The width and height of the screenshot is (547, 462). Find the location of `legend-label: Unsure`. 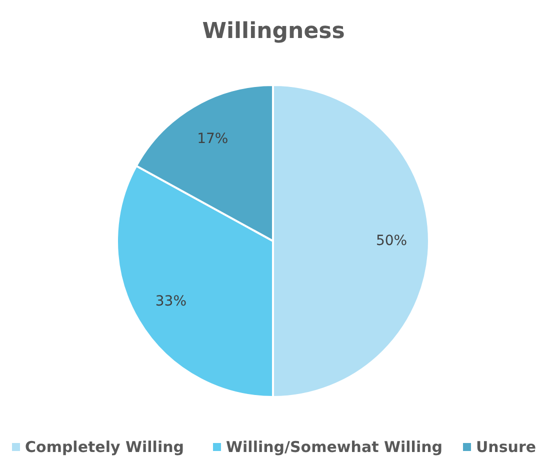

legend-label: Unsure is located at coordinates (506, 447).